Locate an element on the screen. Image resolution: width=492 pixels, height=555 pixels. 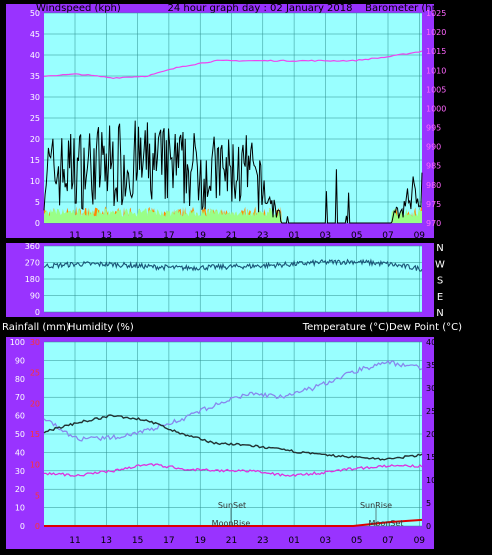
y-tick-label: 1025 is located at coordinates (436, 13).